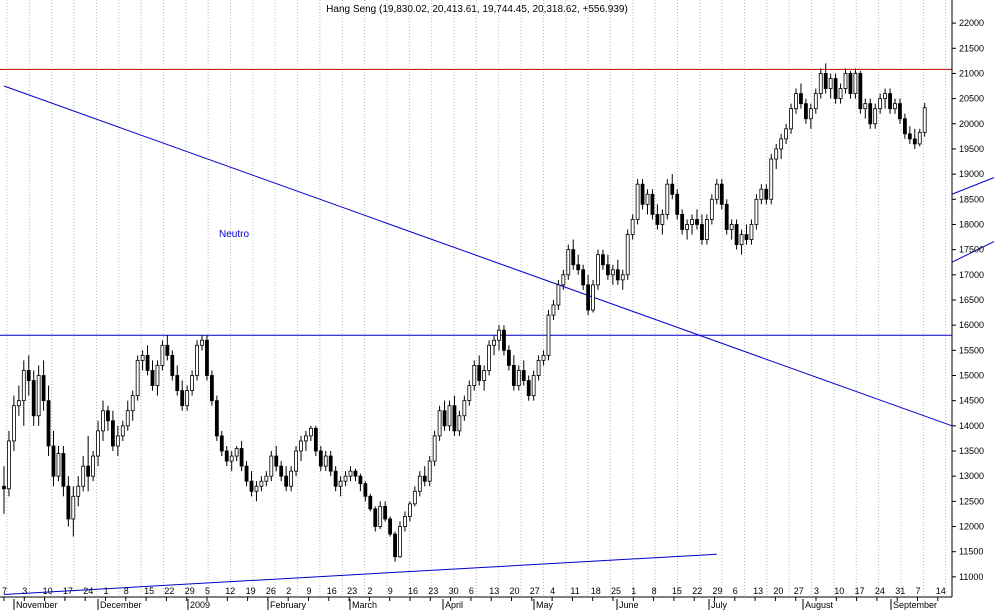  I want to click on trend-line, so click(972, 186).